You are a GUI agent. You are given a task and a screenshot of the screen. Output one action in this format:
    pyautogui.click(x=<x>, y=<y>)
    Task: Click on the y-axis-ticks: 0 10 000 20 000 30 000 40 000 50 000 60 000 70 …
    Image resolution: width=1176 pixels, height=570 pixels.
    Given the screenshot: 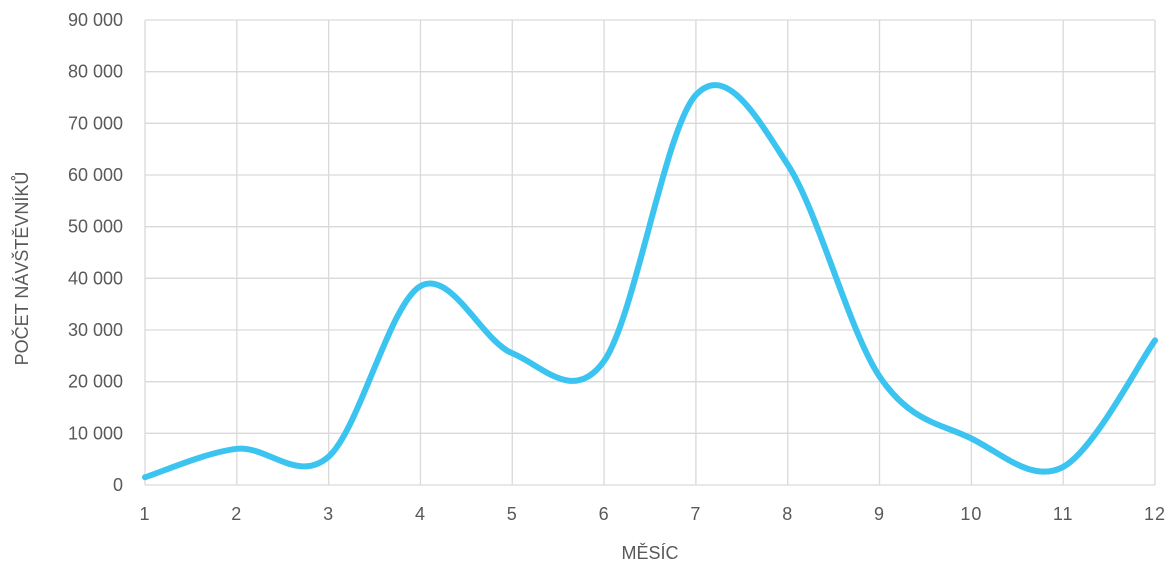 What is the action you would take?
    pyautogui.click(x=95, y=252)
    